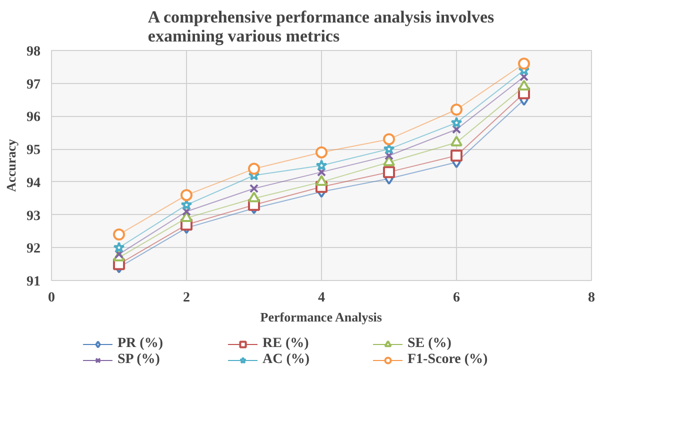 The image size is (675, 446). I want to click on y-tick-label: 94, so click(33, 183).